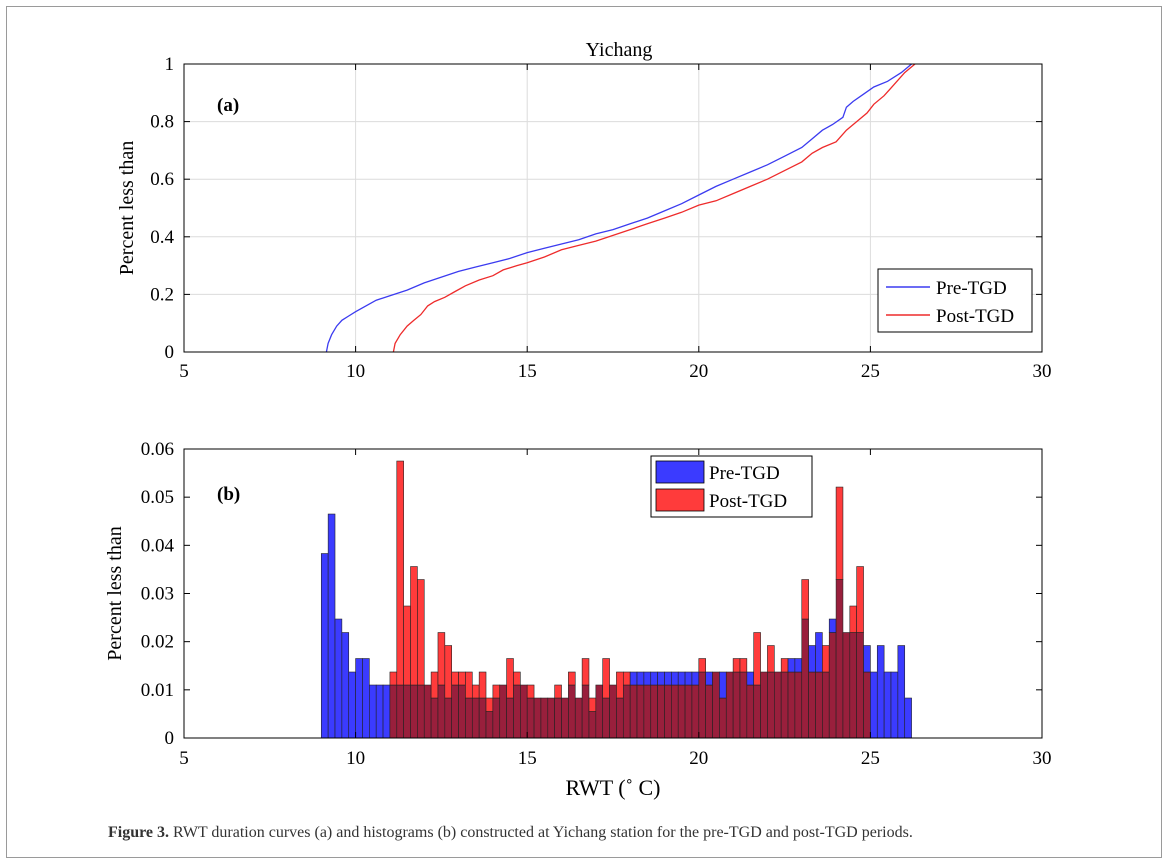  Describe the element at coordinates (654, 208) in the screenshot. I see `series-line-post-tgd` at that location.